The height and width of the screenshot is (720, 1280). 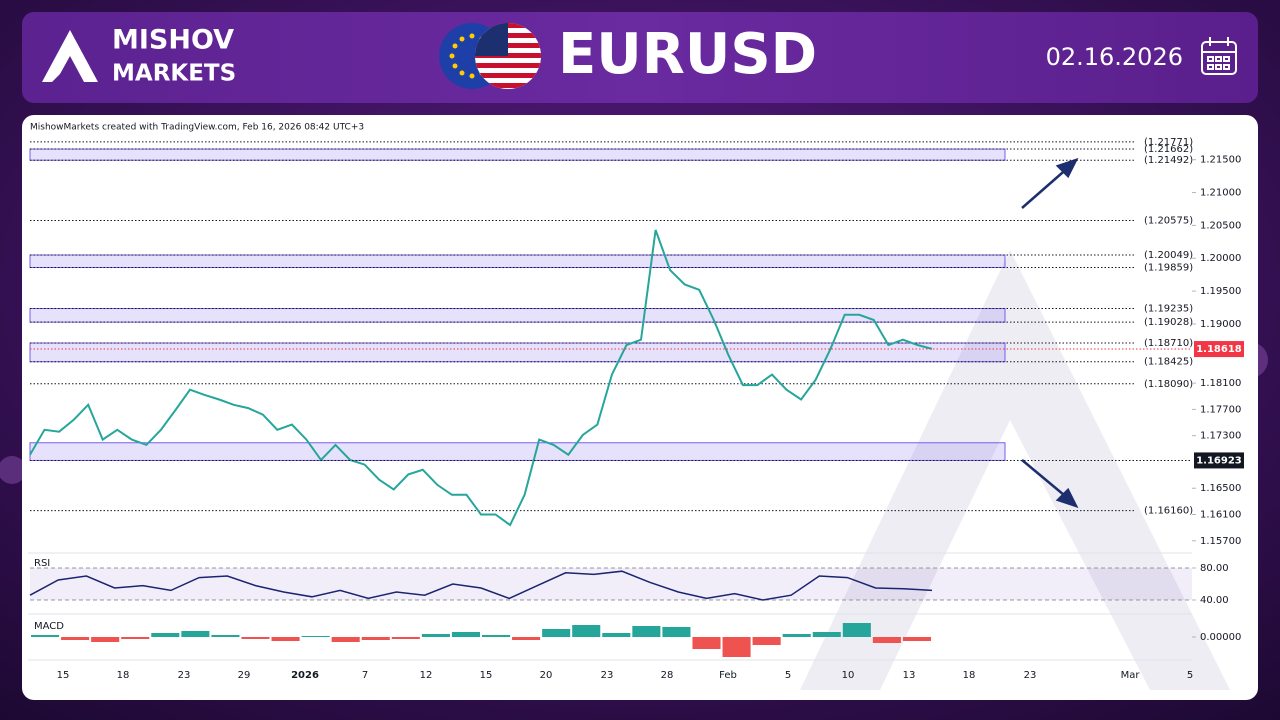 I want to click on x-tick-label: 13, so click(x=909, y=675).